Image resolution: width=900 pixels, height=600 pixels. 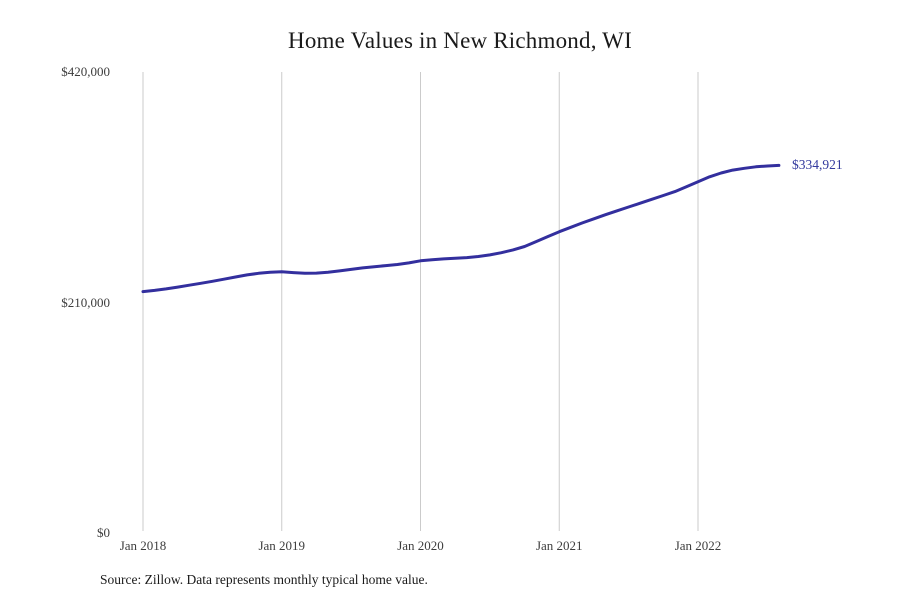 I want to click on x-tick-label: Jan 2018, so click(x=143, y=545).